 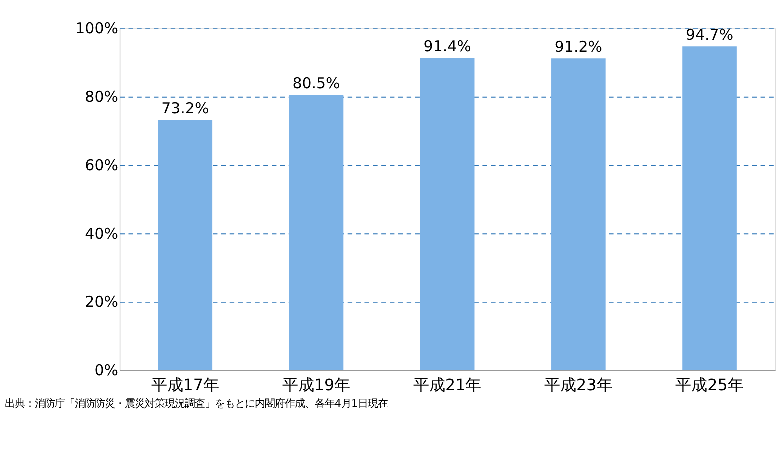 I want to click on y-tick-label: 80%, so click(x=101, y=97).